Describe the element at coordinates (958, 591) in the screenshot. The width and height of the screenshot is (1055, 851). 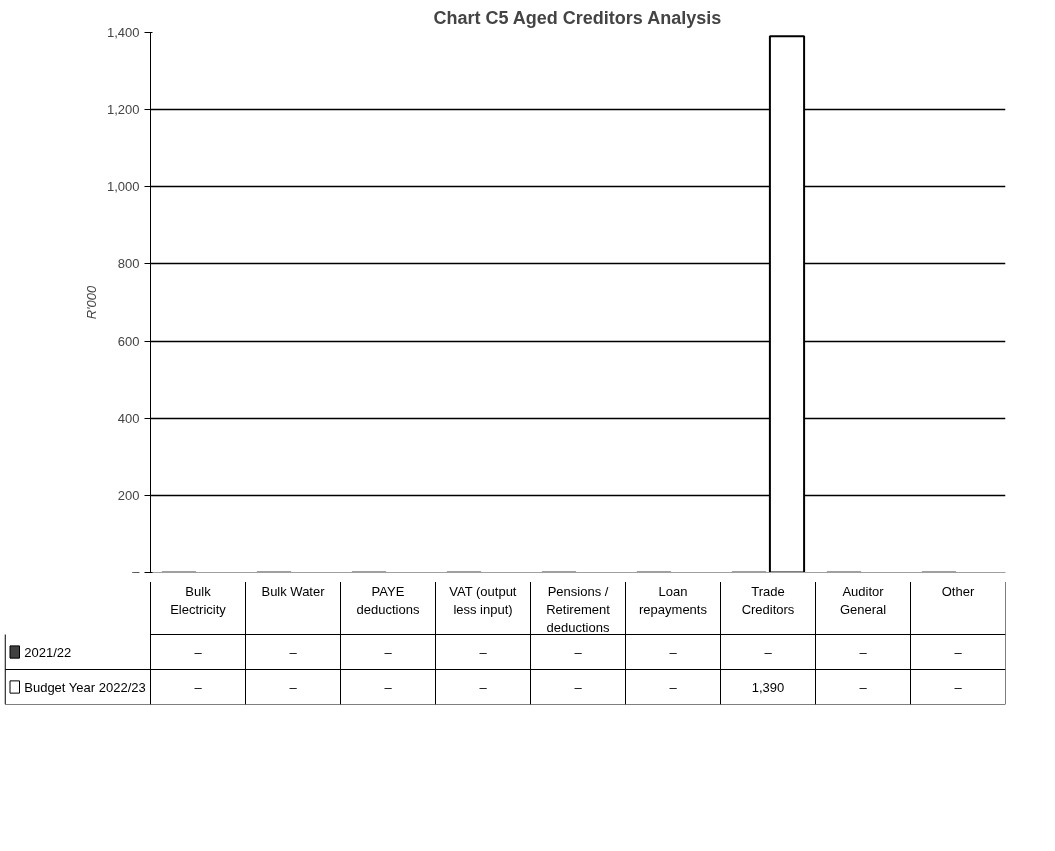
I see `x-tick-label: Other` at that location.